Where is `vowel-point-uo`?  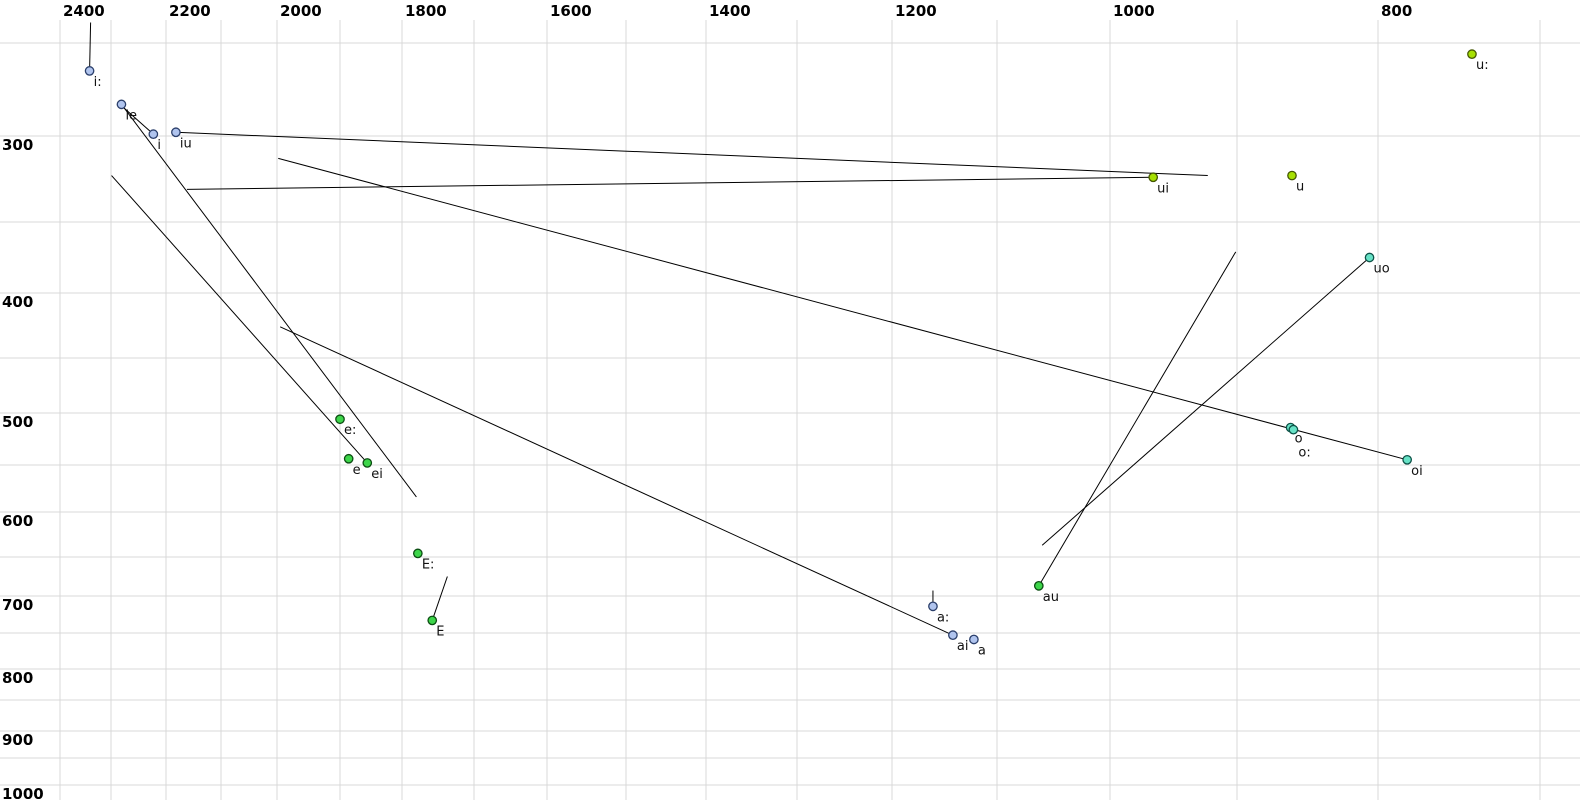 vowel-point-uo is located at coordinates (1369, 257).